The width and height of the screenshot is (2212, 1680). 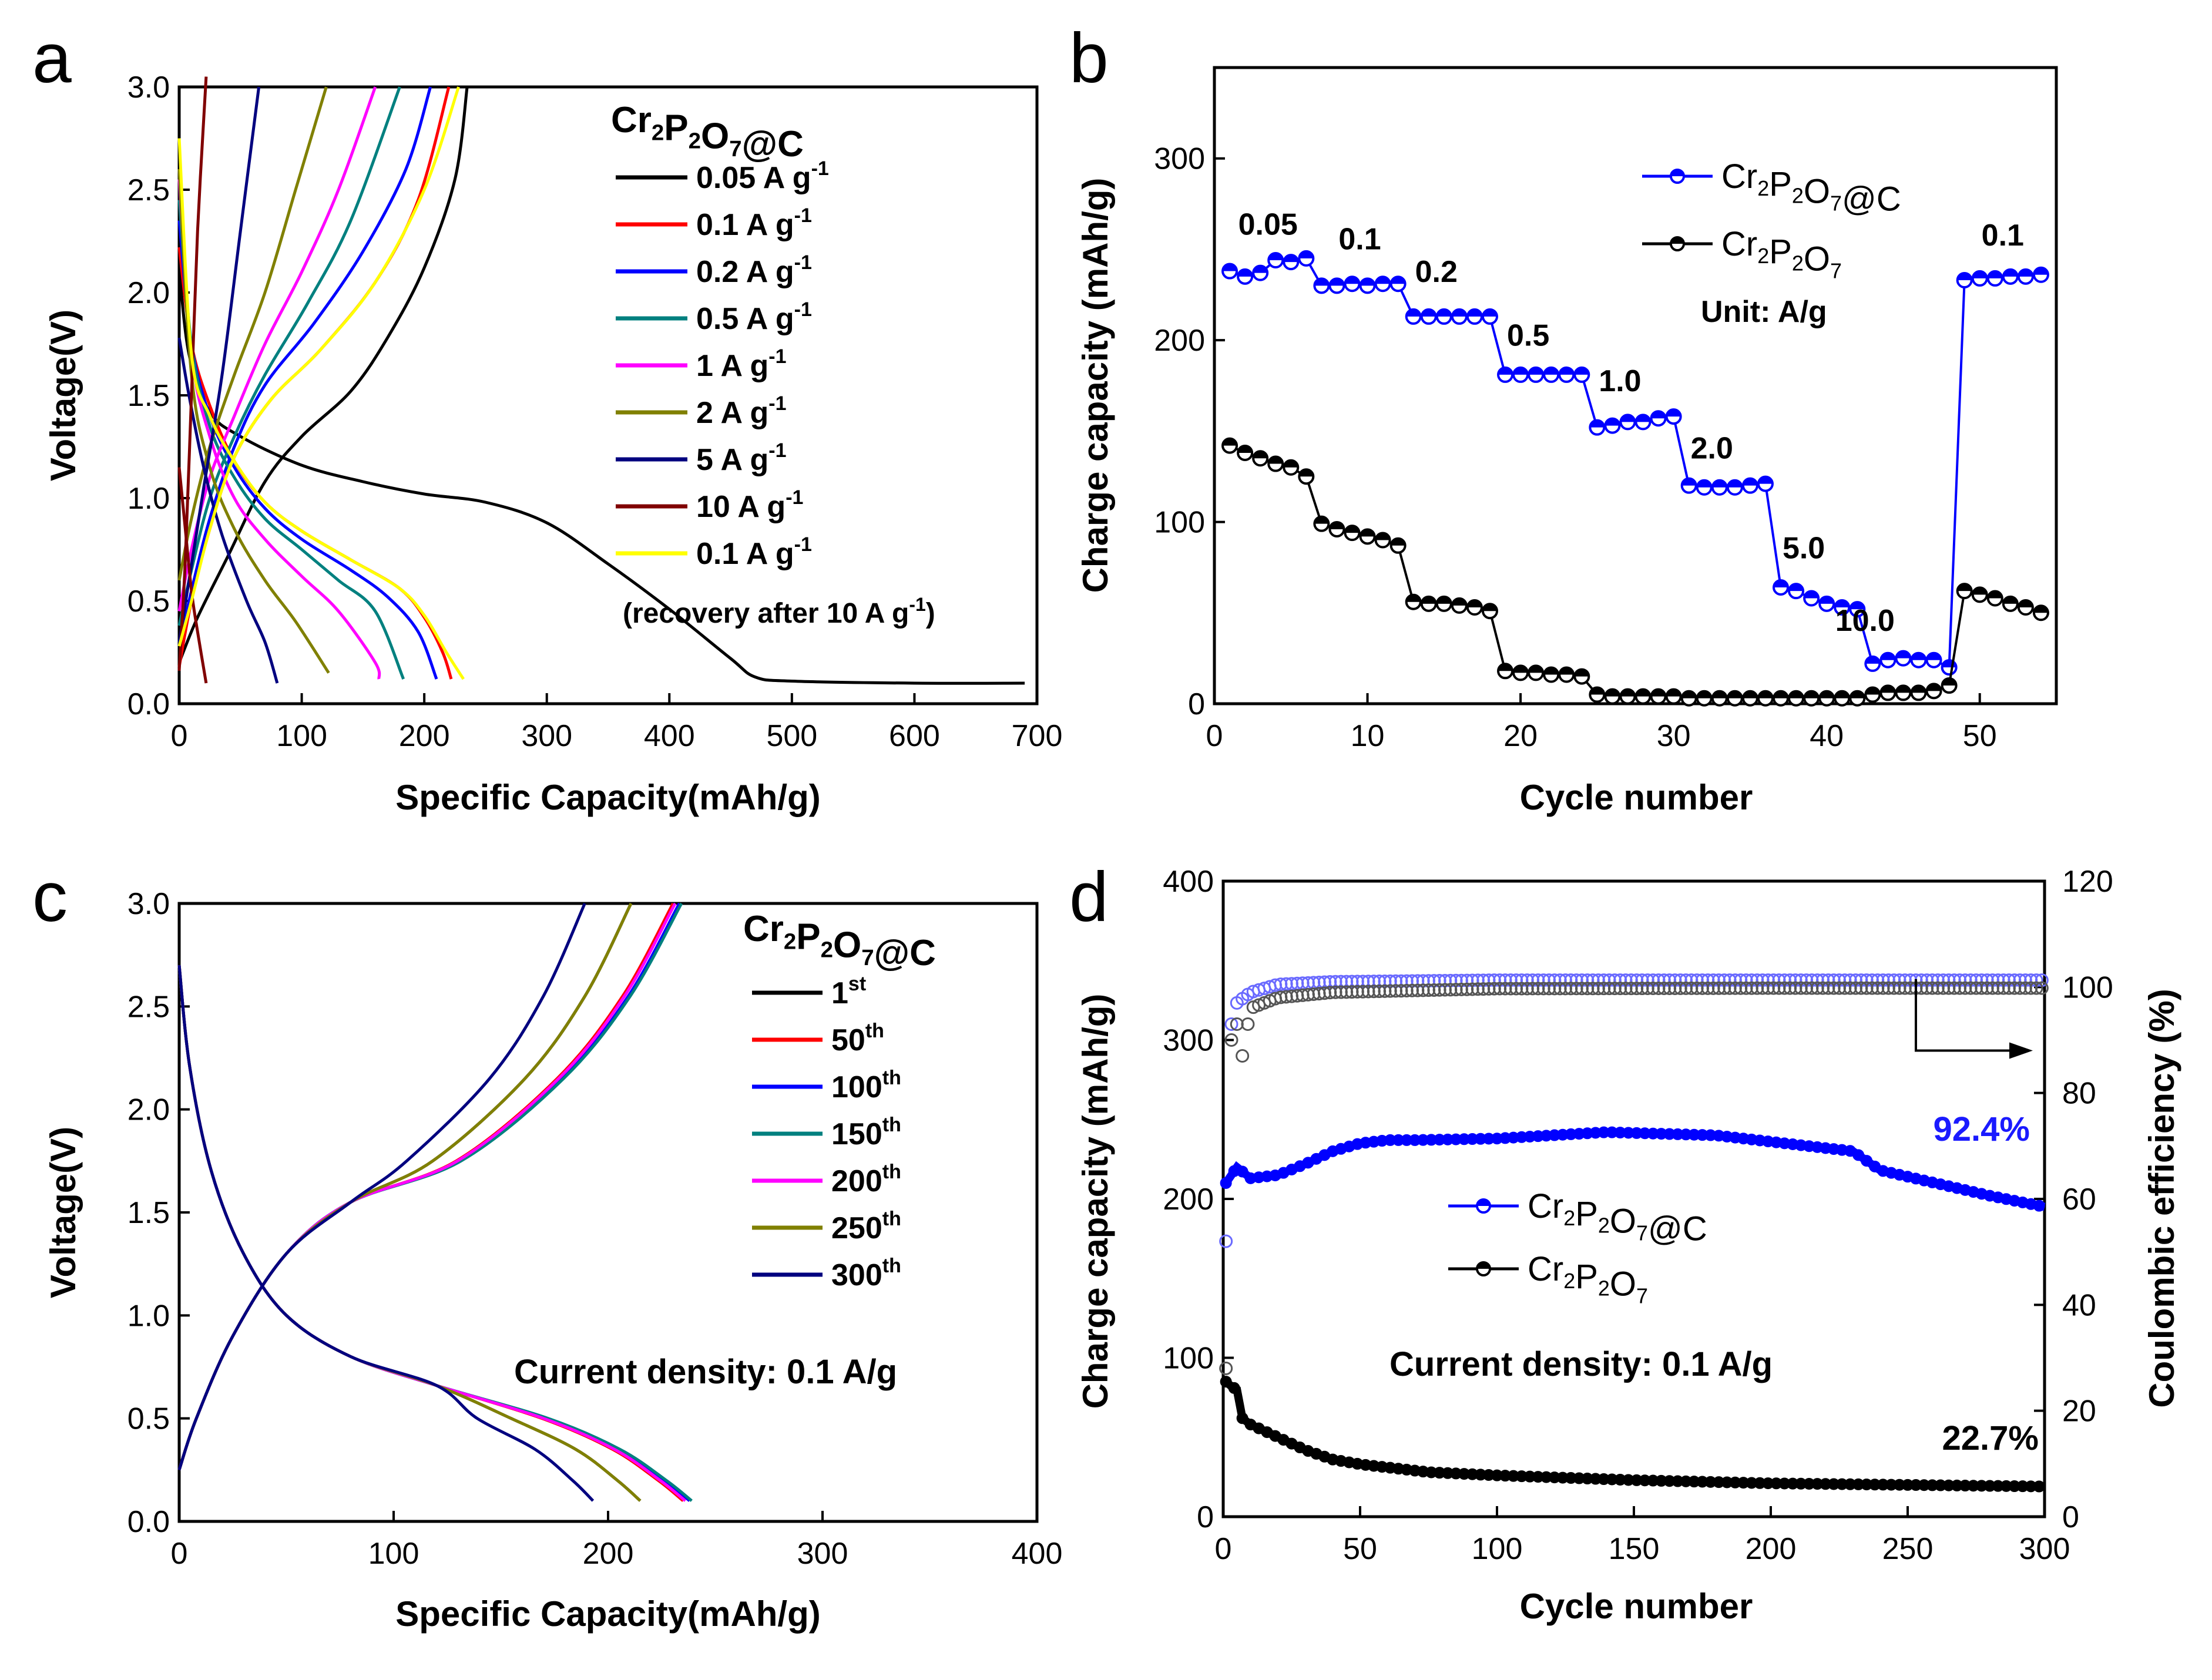 What do you see at coordinates (741, 458) in the screenshot?
I see `legend-label-a-6: 5 A g-1` at bounding box center [741, 458].